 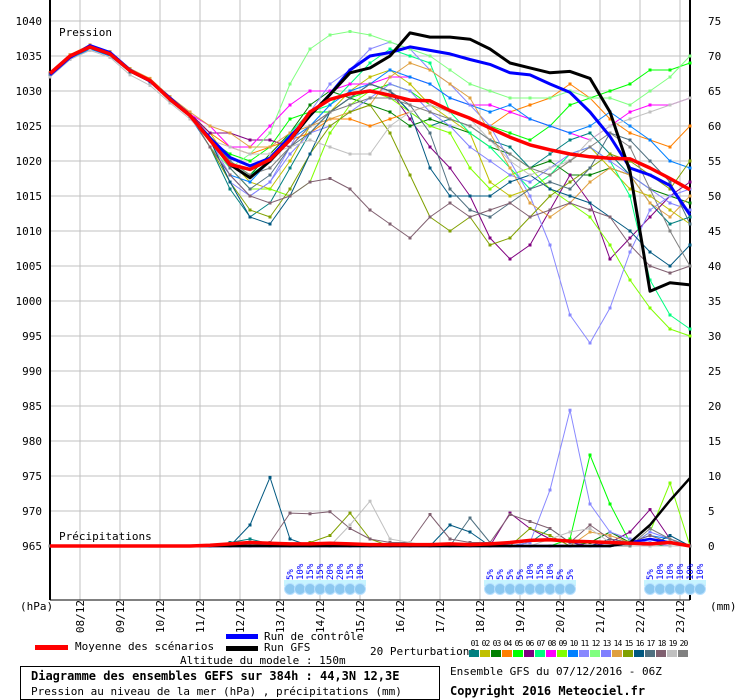 I want to click on left-tick-label: 1010, so click(x=29, y=231).